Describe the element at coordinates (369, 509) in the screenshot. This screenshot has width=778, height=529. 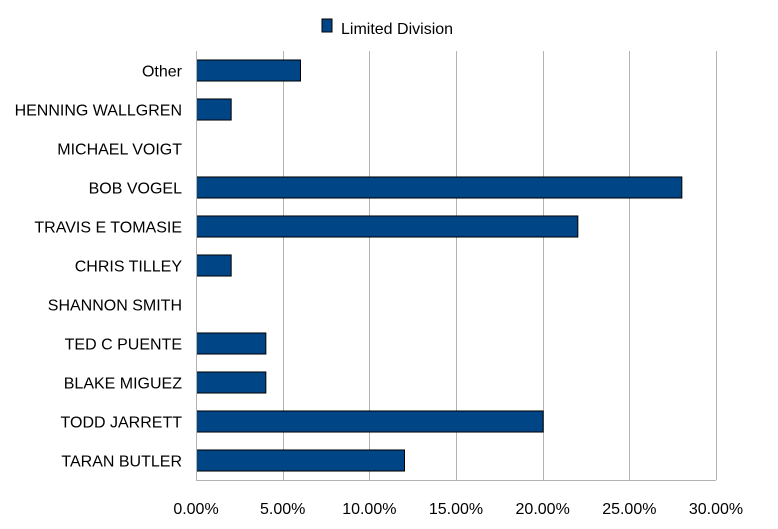
I see `x-tick-label: 10.00%` at that location.